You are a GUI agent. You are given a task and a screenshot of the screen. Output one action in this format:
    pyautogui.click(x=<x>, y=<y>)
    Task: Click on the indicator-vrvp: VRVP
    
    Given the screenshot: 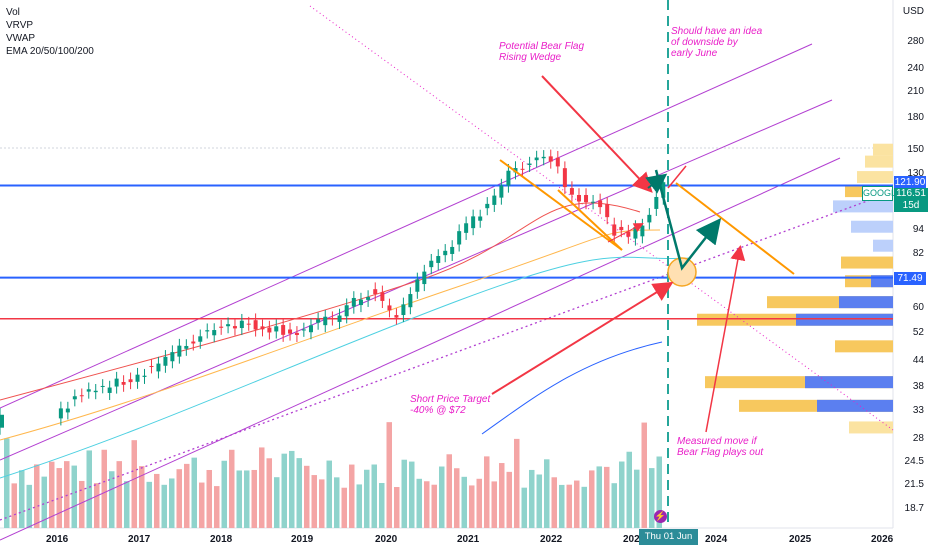 What is the action you would take?
    pyautogui.click(x=20, y=25)
    